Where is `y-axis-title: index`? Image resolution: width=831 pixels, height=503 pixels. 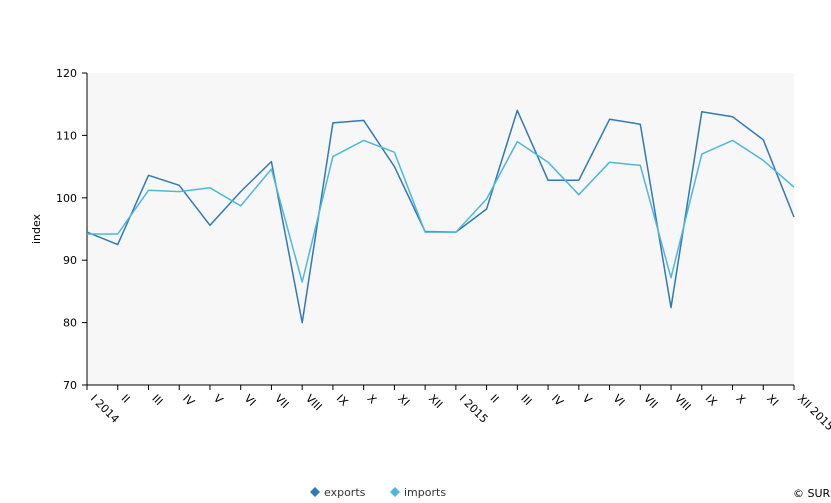
y-axis-title: index is located at coordinates (36, 228).